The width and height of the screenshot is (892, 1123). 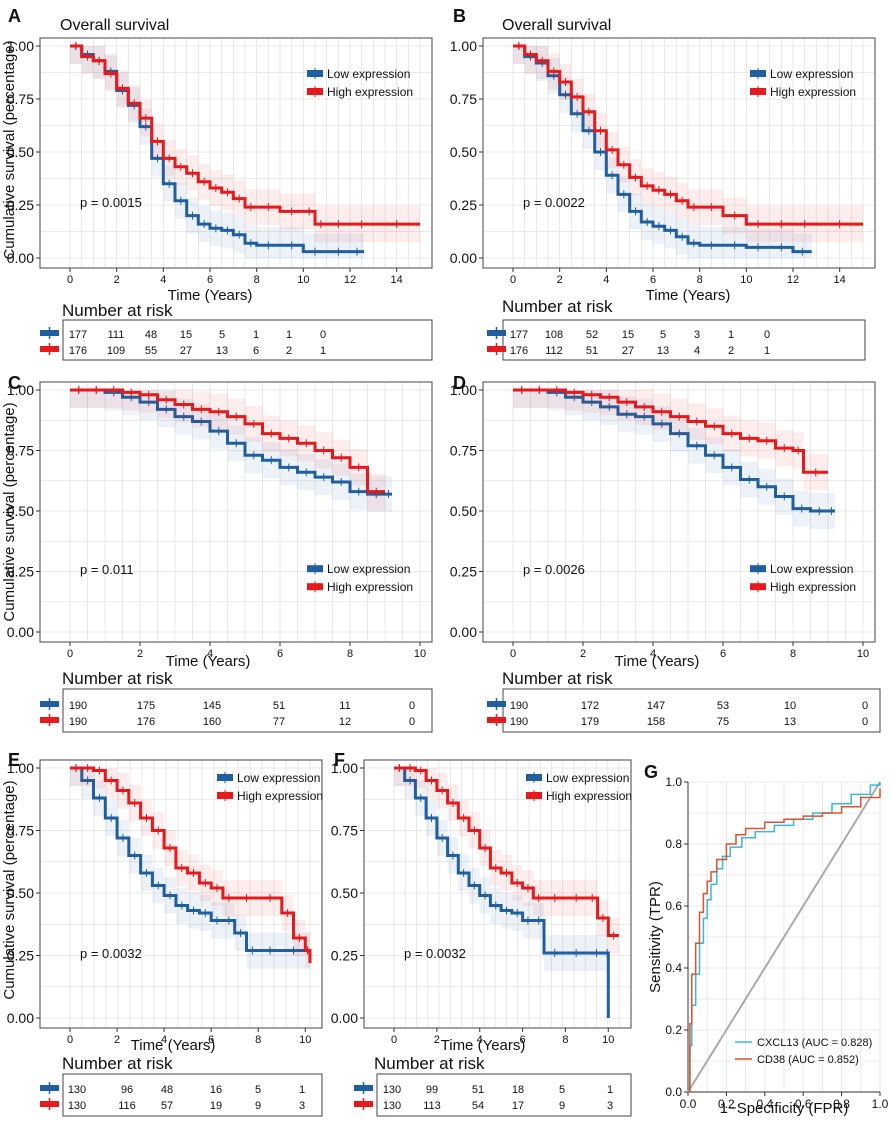 What do you see at coordinates (116, 351) in the screenshot?
I see `risk-cell: 109` at bounding box center [116, 351].